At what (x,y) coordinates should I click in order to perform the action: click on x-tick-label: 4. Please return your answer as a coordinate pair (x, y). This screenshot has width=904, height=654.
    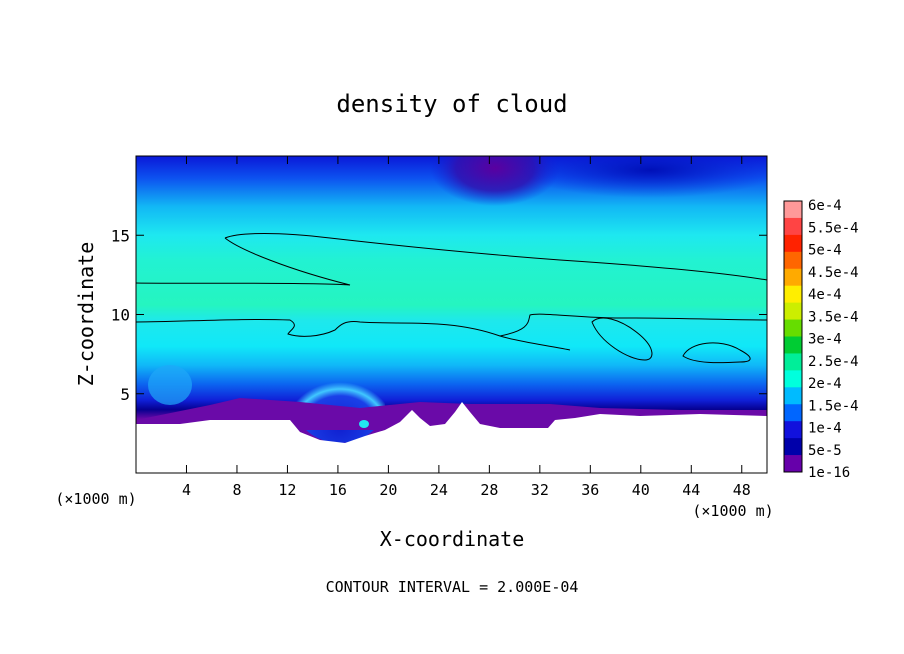
    Looking at the image, I should click on (186, 490).